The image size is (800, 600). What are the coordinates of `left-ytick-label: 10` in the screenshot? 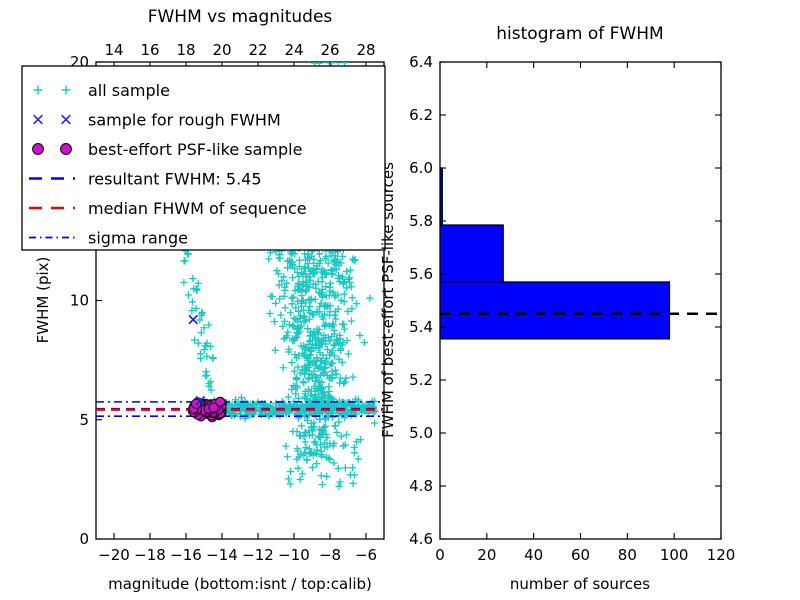 It's located at (79, 301).